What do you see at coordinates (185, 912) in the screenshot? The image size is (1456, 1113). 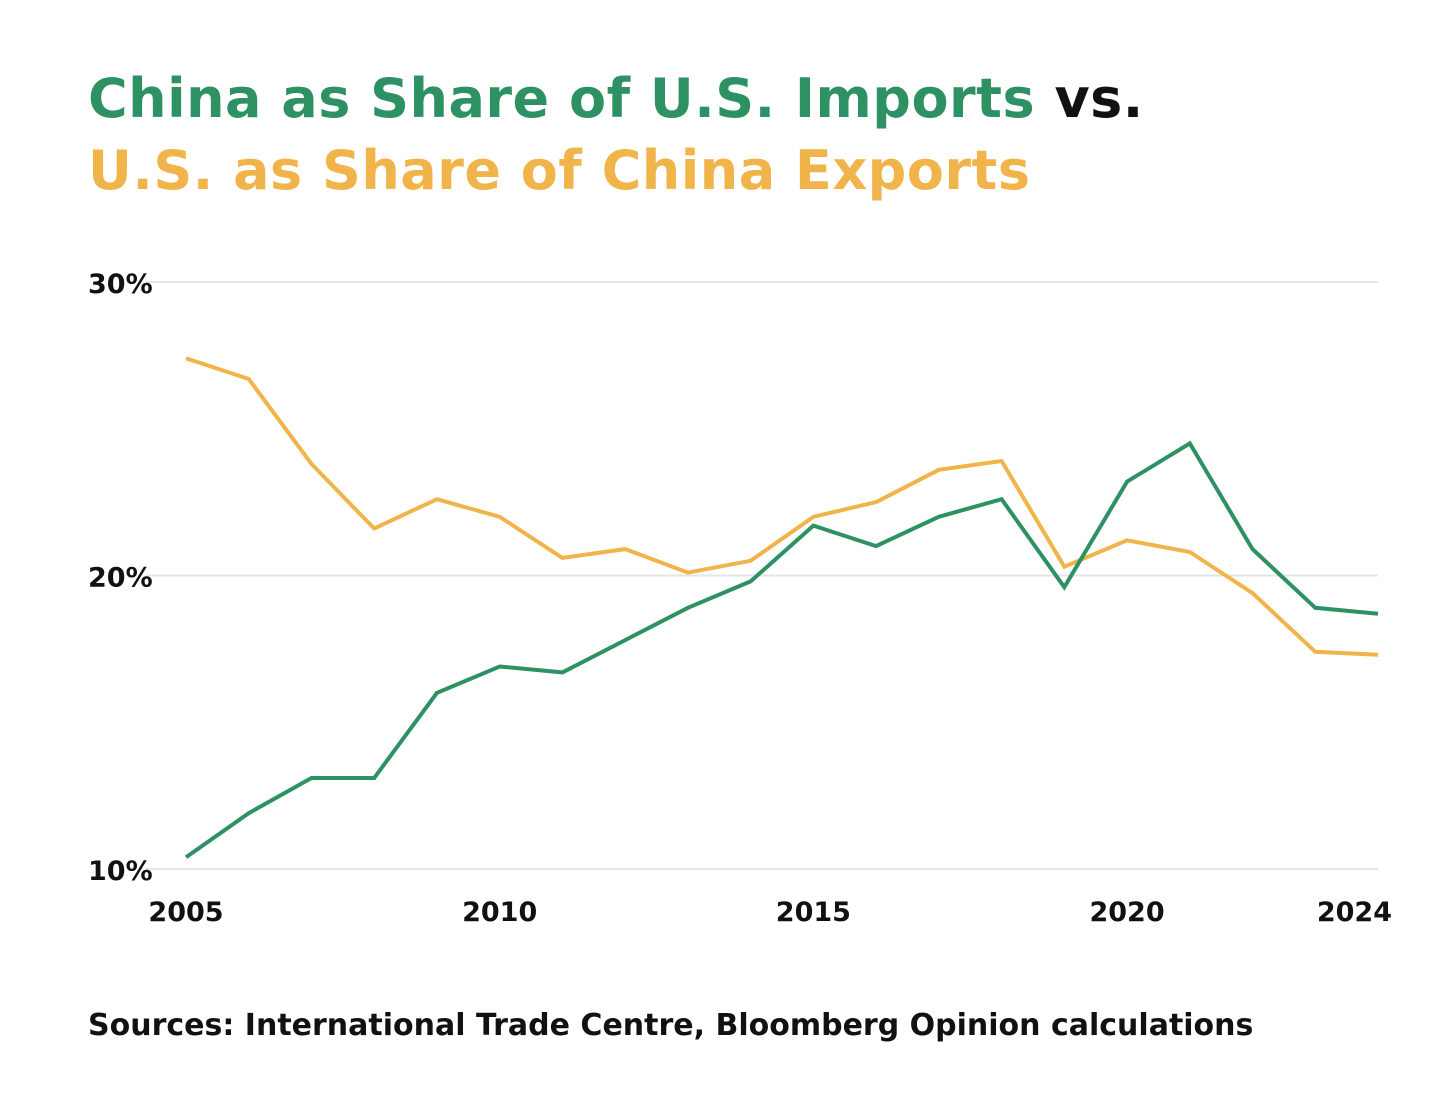 I see `x-tick-label: 2005` at bounding box center [185, 912].